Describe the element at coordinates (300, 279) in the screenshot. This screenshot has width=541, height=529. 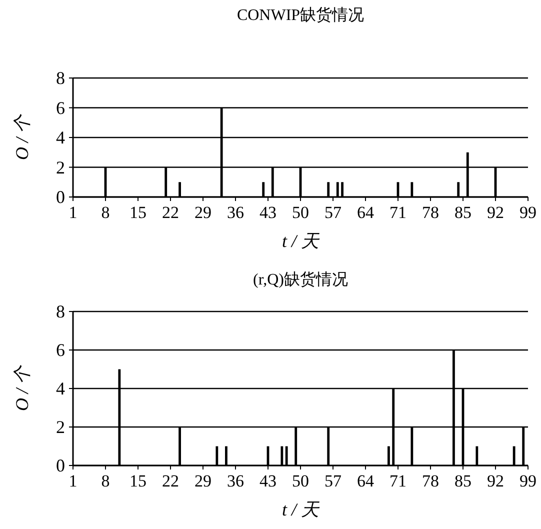
I see `chart-title: (r,Q)缺货情况` at that location.